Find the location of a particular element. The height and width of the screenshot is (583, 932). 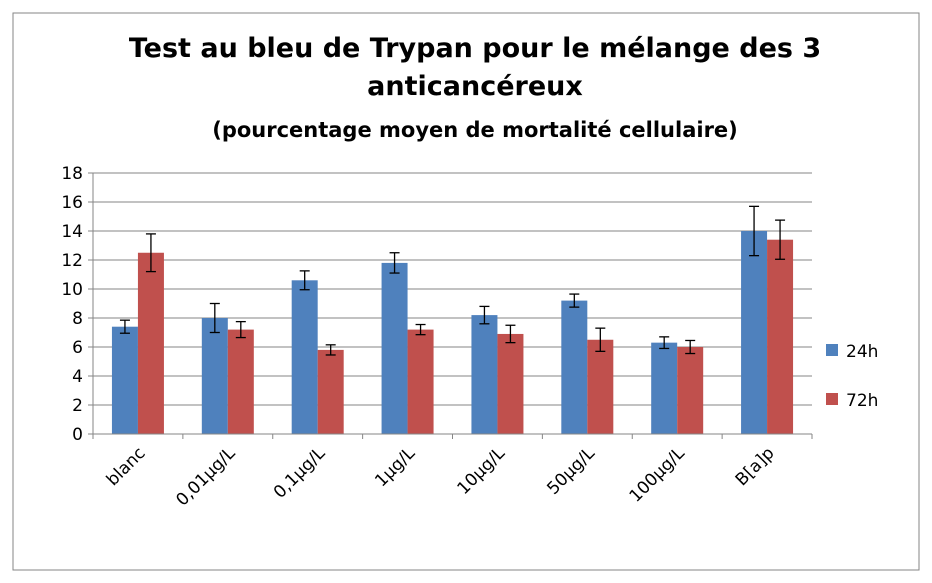

y-tick-label: 2 is located at coordinates (77, 406).